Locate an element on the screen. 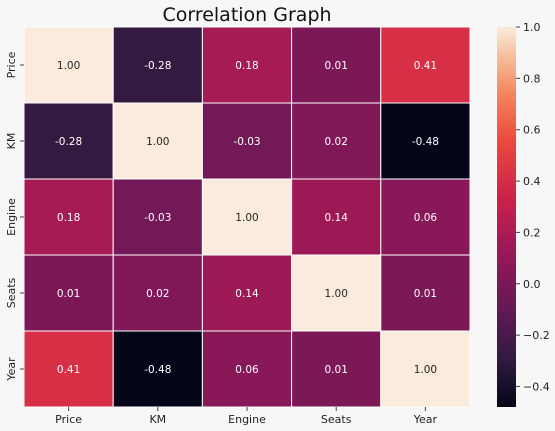 Image resolution: width=555 pixels, height=431 pixels. y-axis-ticks: Price KM Engine Seats Year is located at coordinates (14, 216).